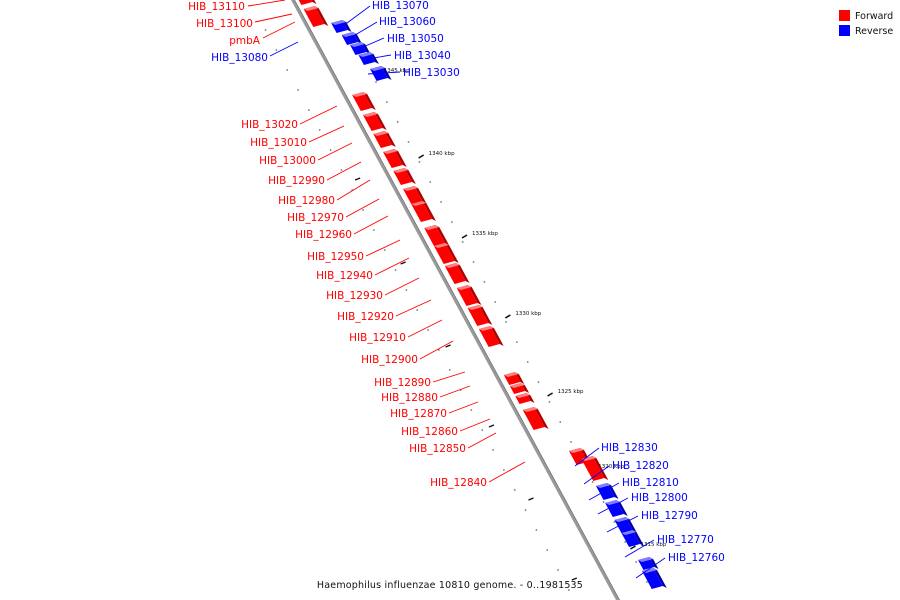  I want to click on gene-label-hib_12760: HIB_12760, so click(696, 558).